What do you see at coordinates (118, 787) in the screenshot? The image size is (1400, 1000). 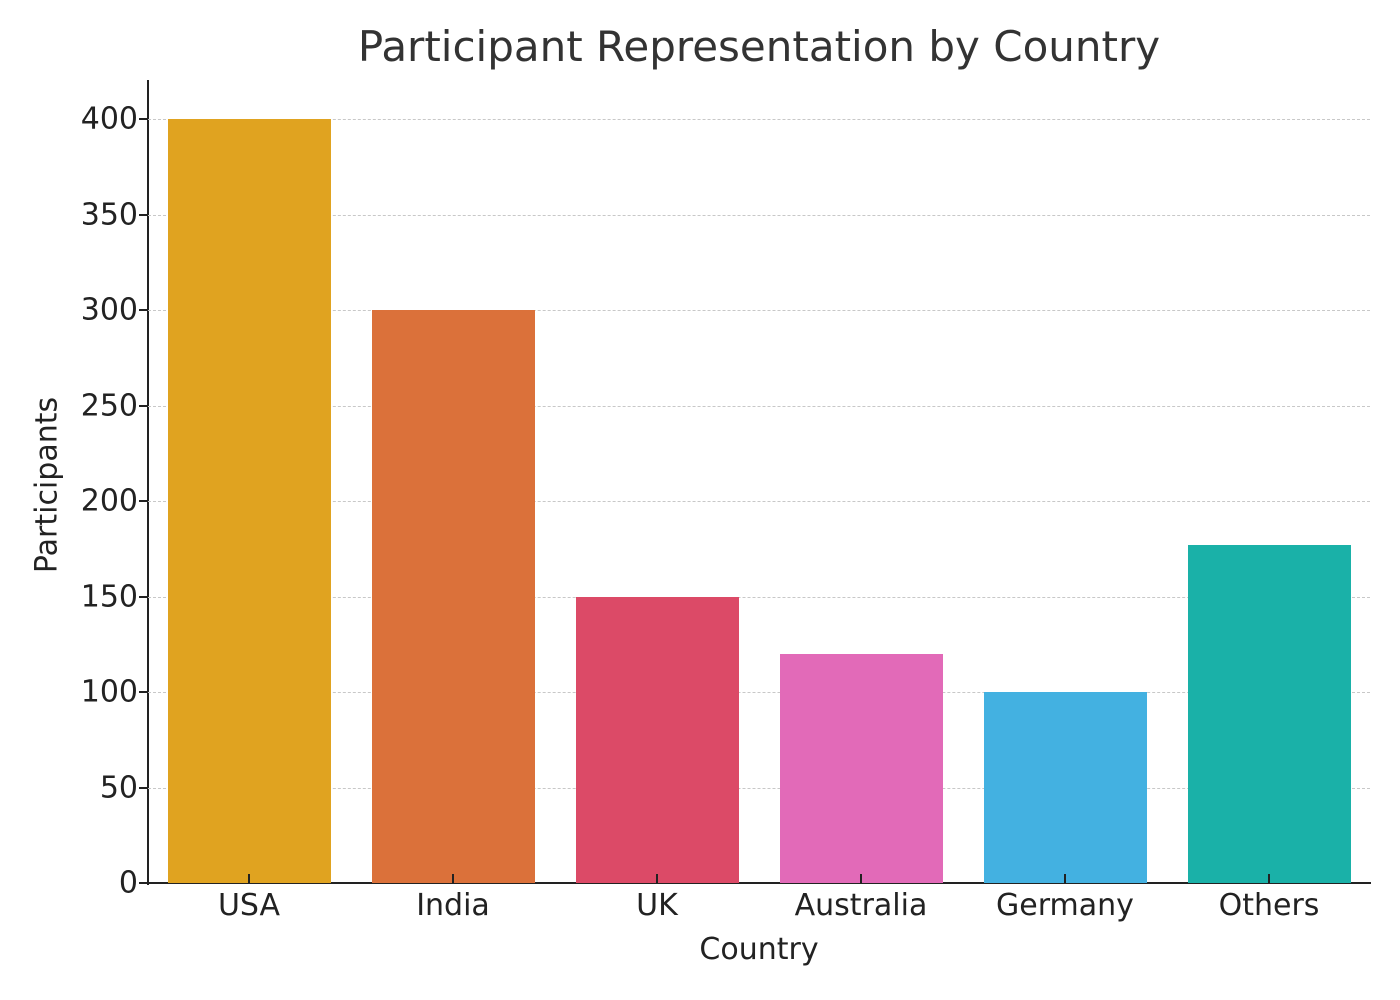 I see `y-tick-label: 50` at bounding box center [118, 787].